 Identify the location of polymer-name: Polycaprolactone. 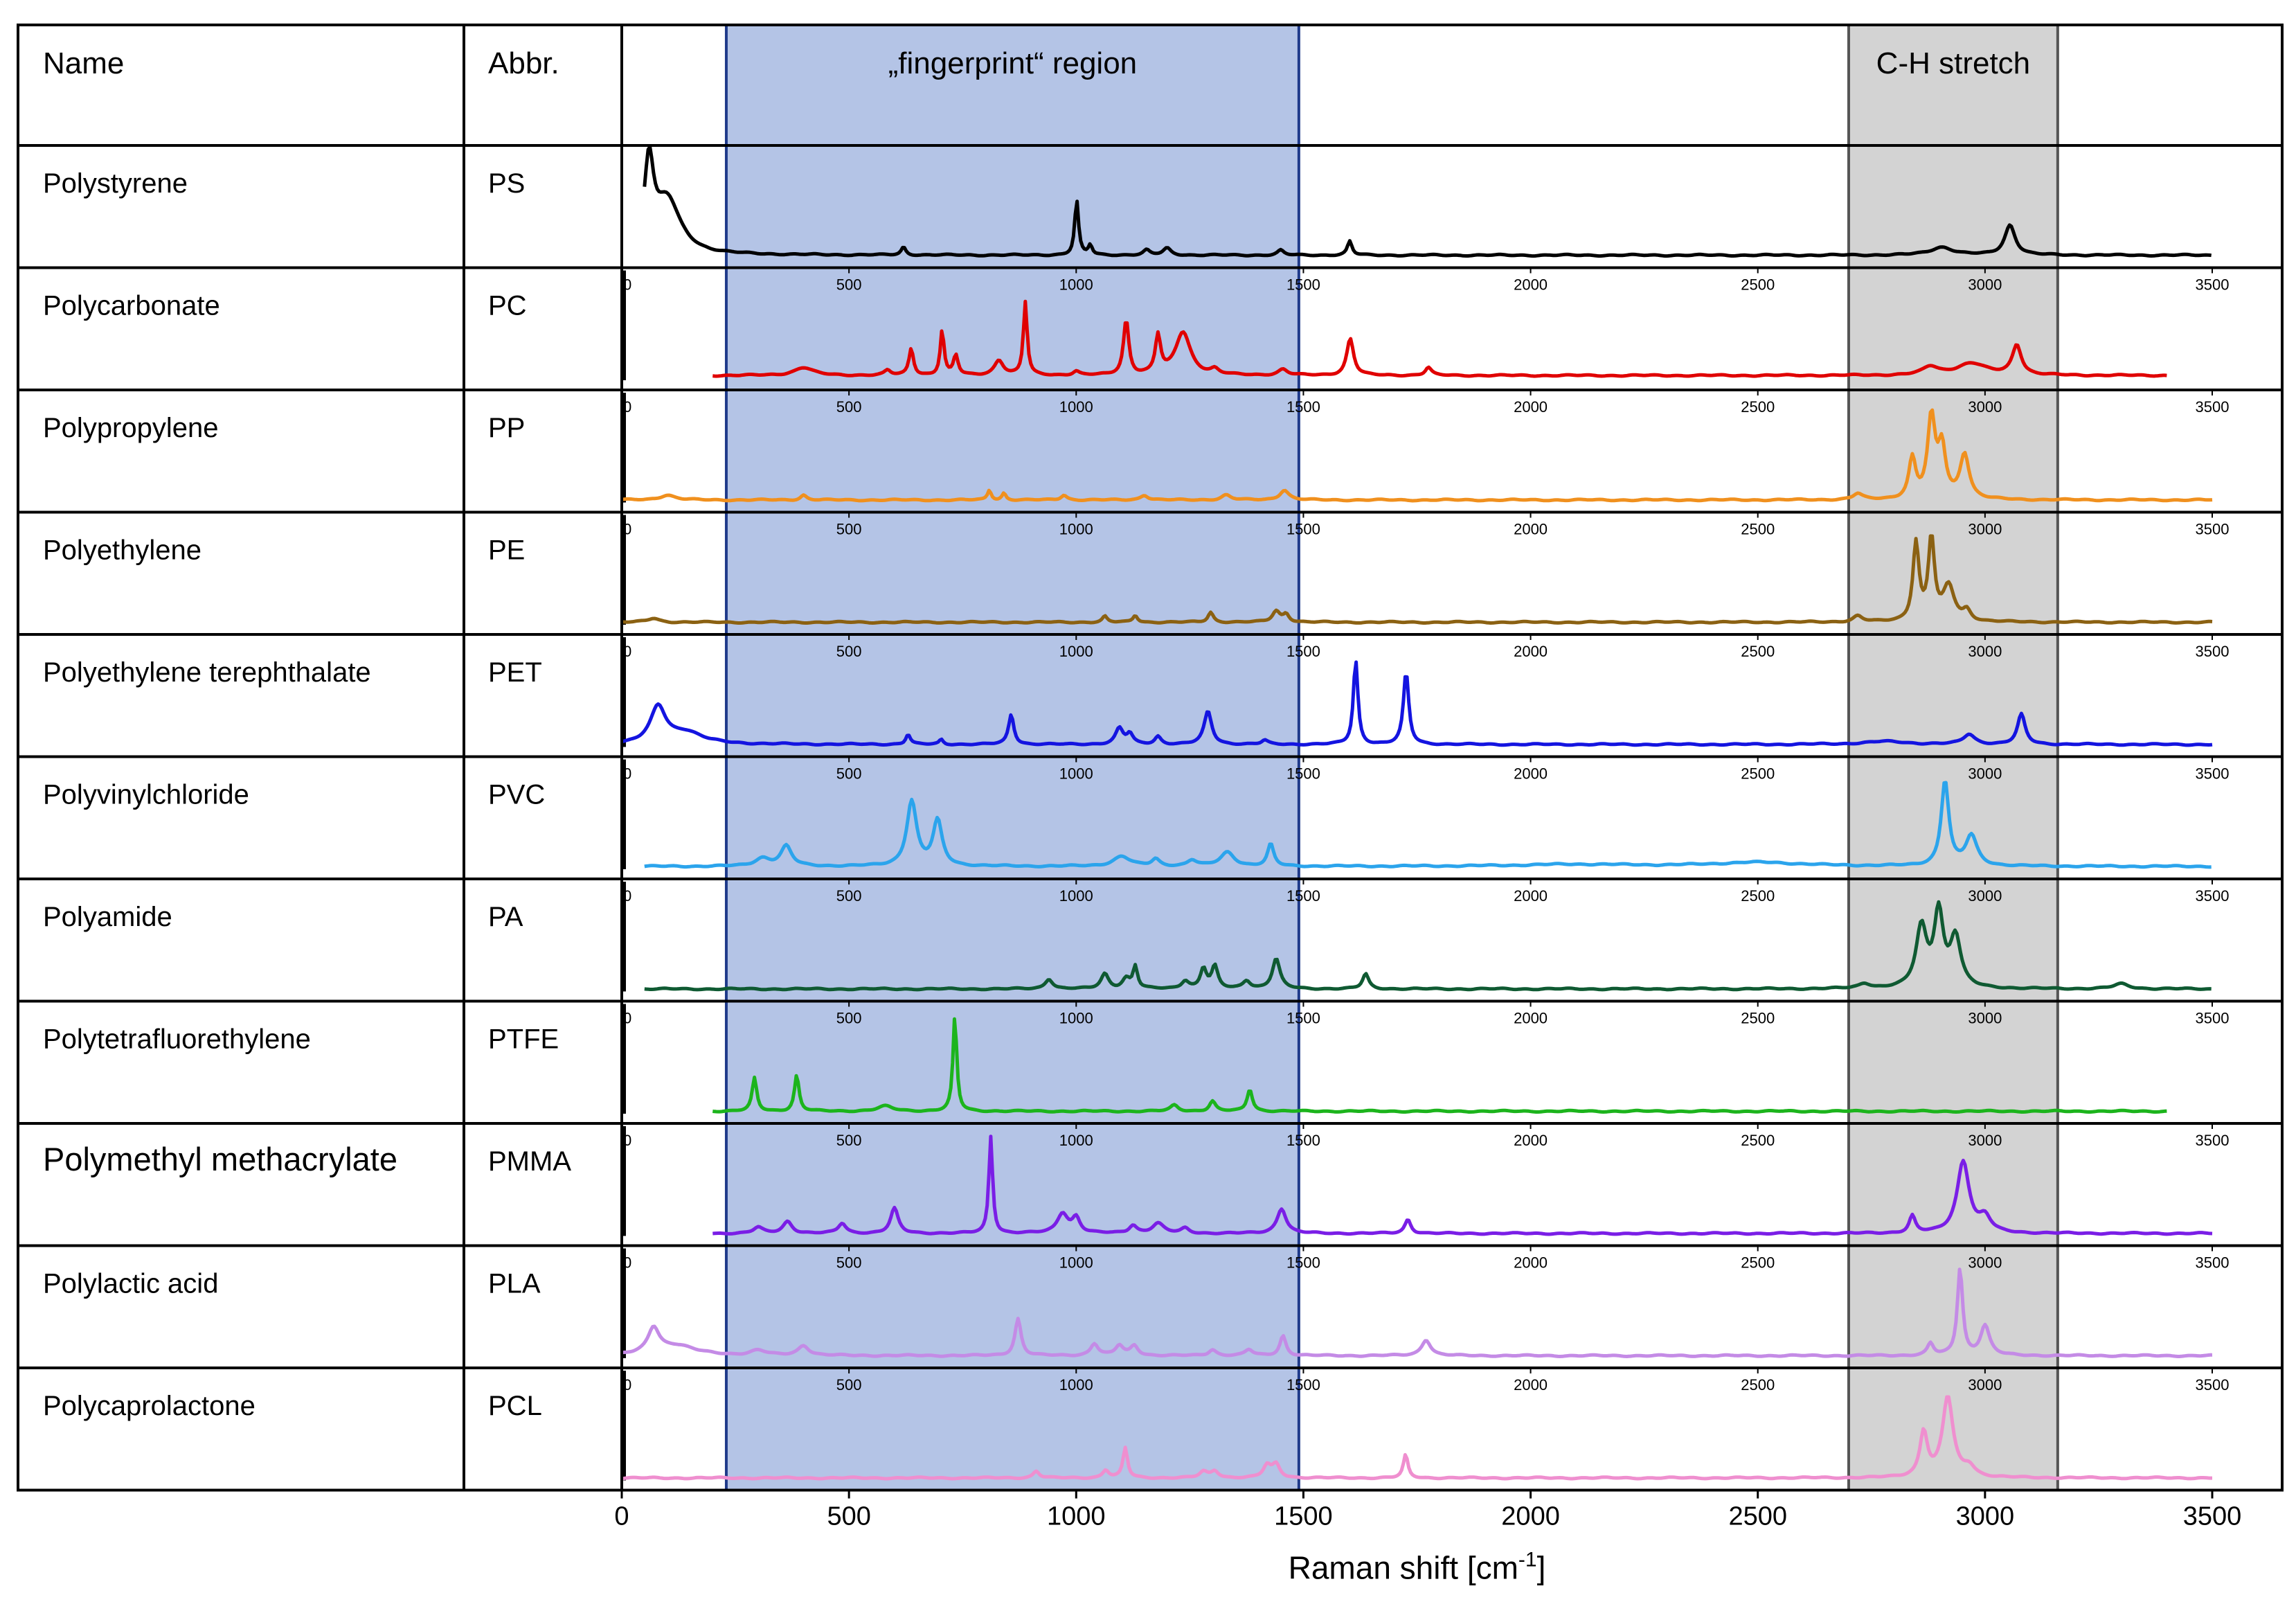
(149, 1406).